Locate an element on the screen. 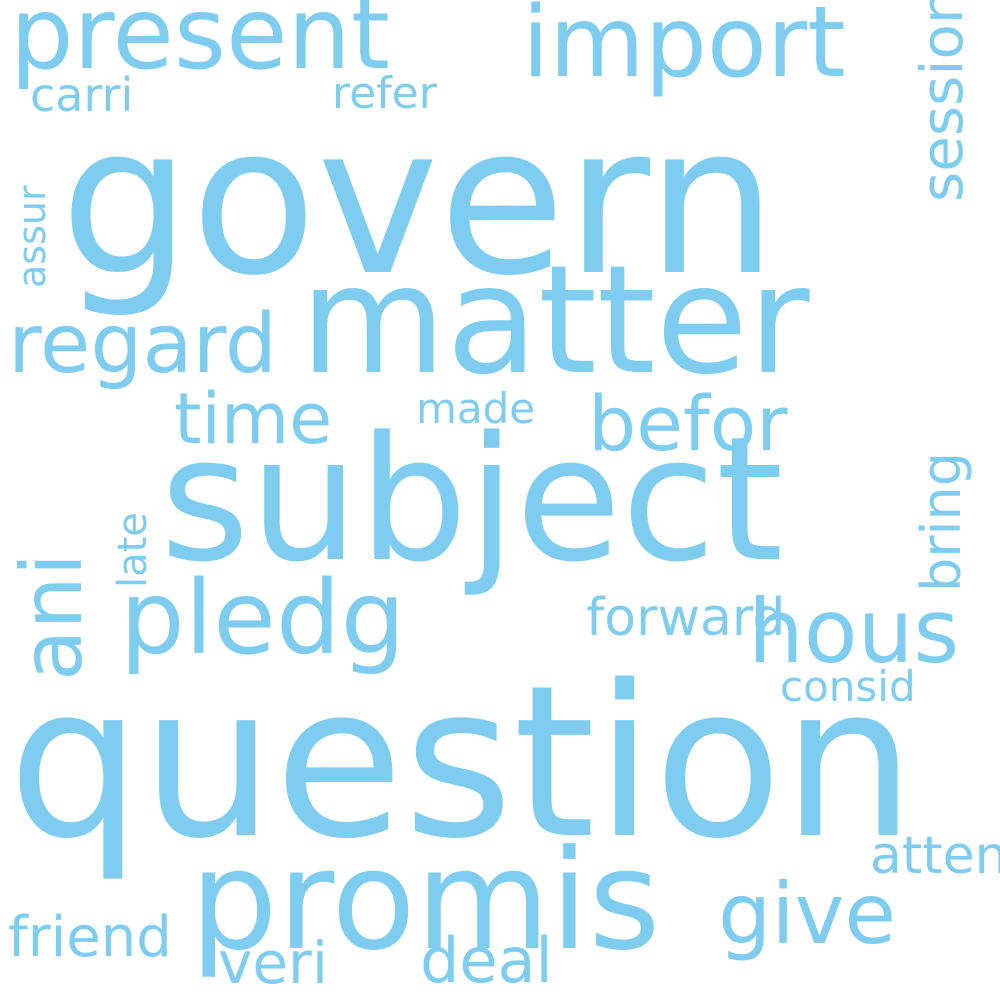  word-refer: friend is located at coordinates (90, 937).